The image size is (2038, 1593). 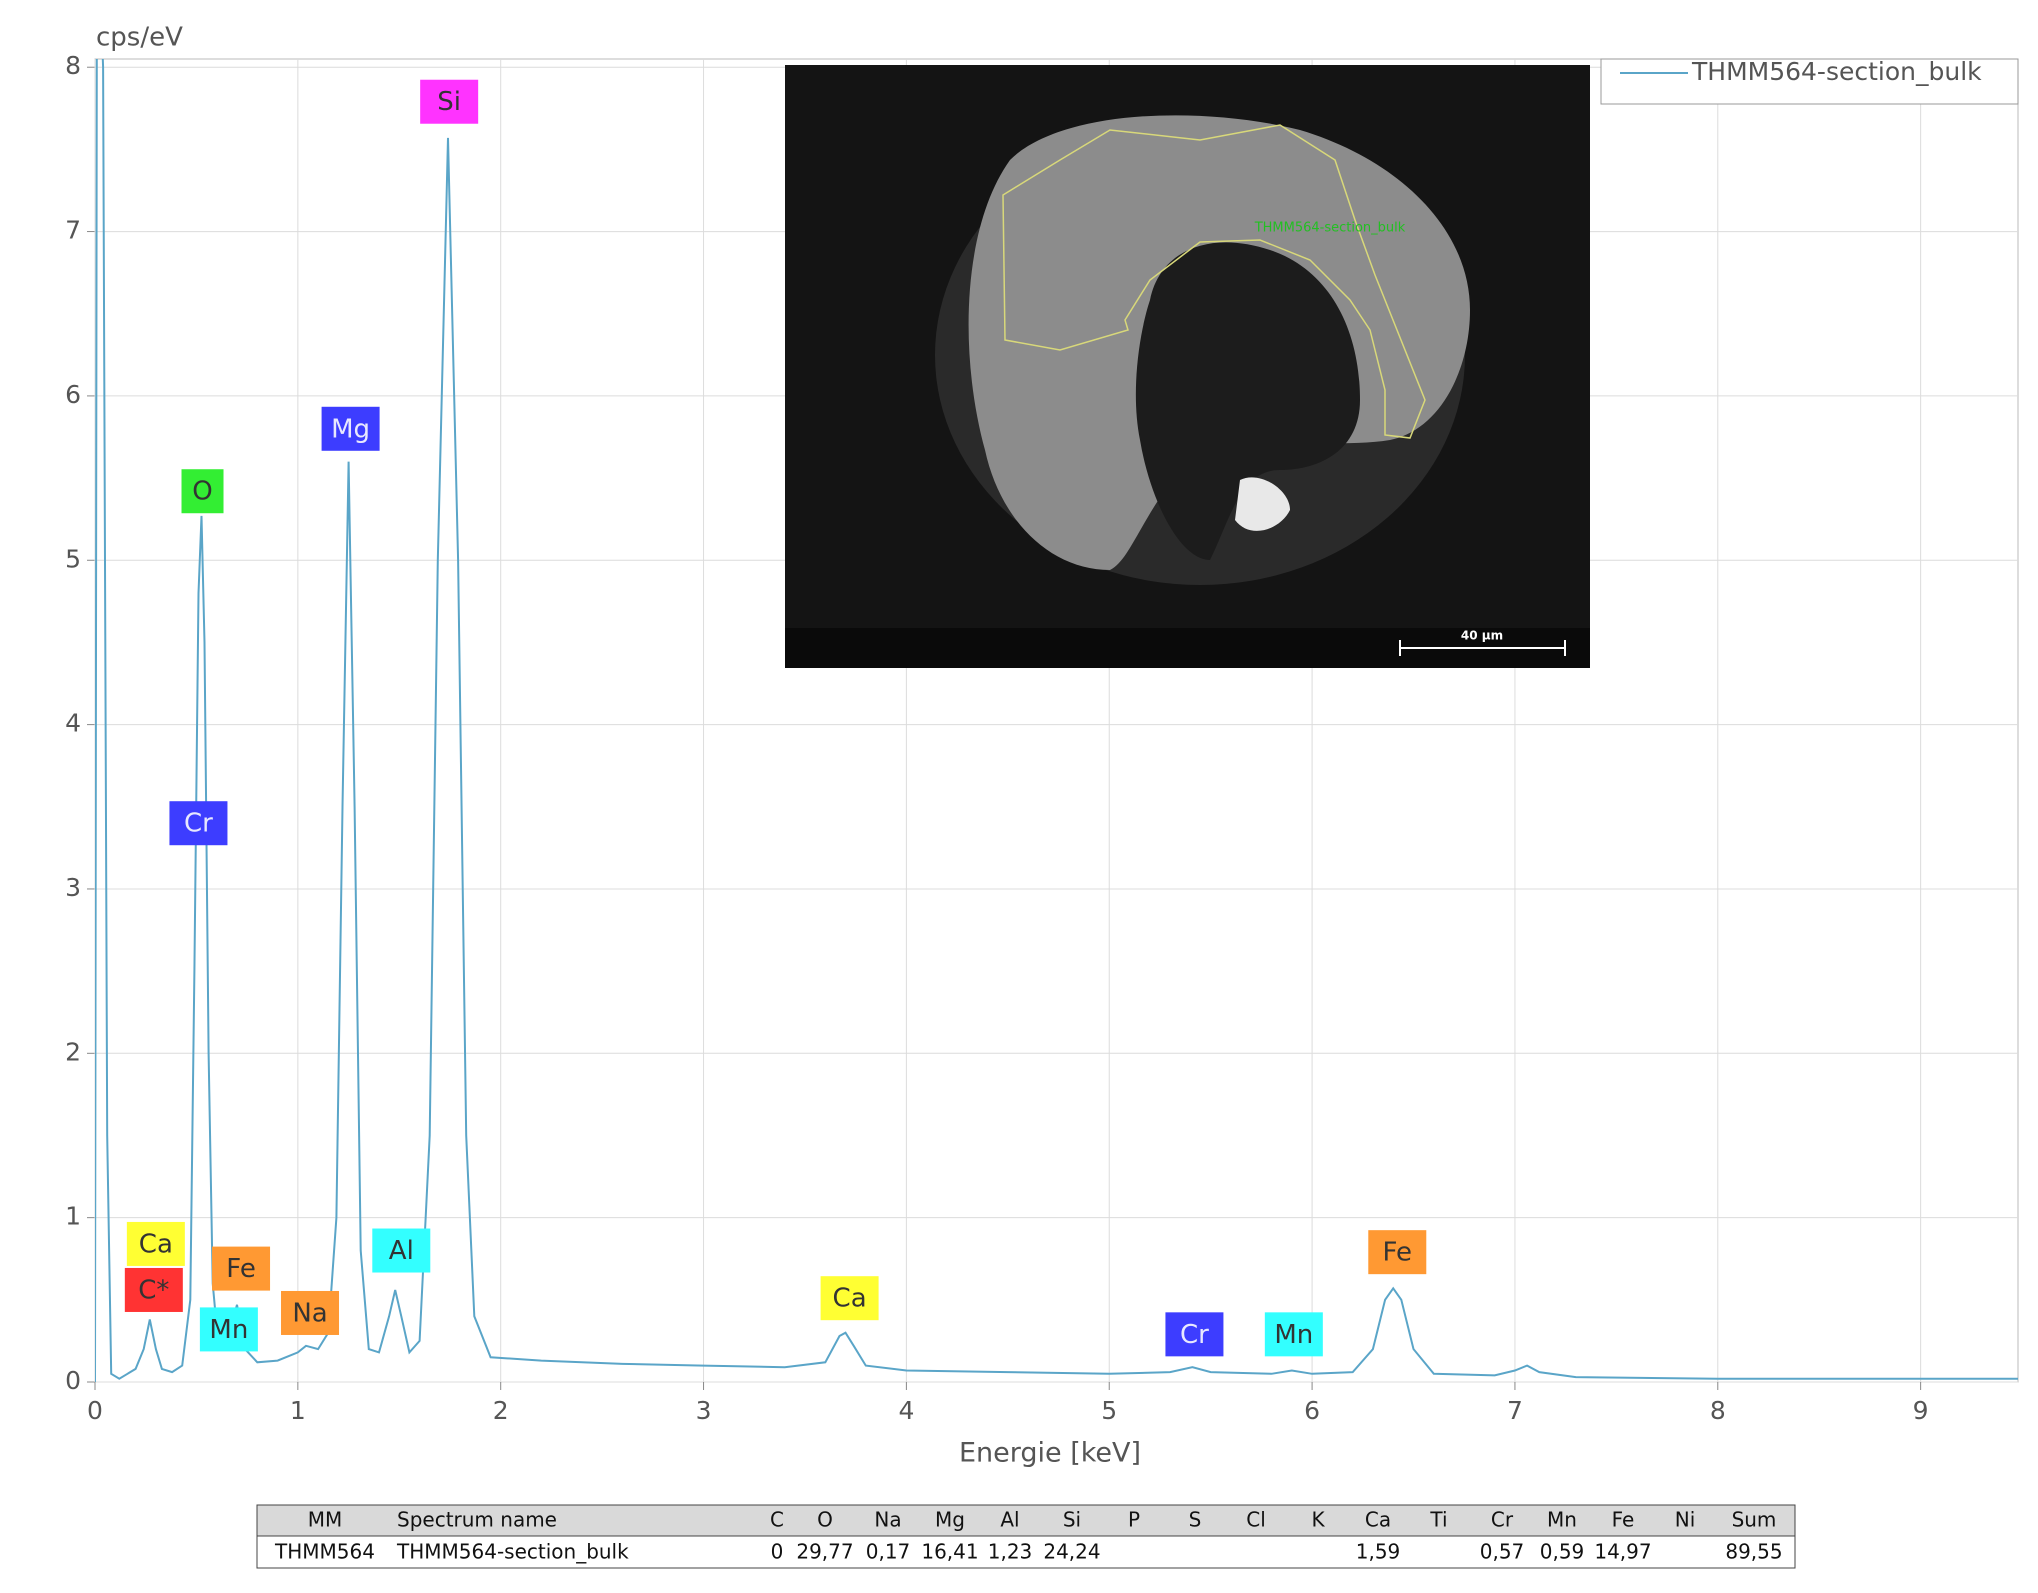 What do you see at coordinates (73, 723) in the screenshot?
I see `y-tick-label: 4` at bounding box center [73, 723].